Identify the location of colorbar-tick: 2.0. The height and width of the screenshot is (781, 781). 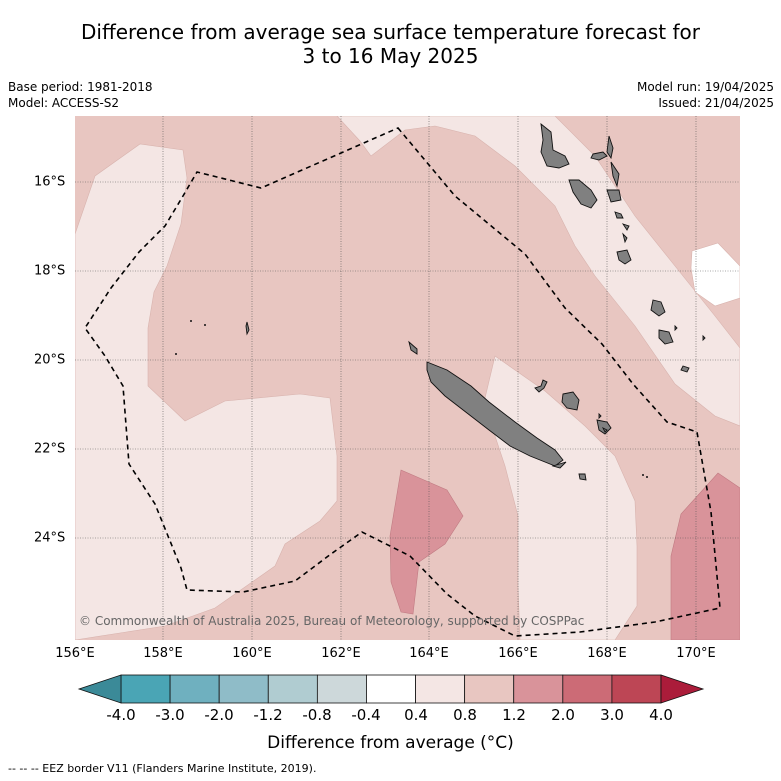
(563, 715).